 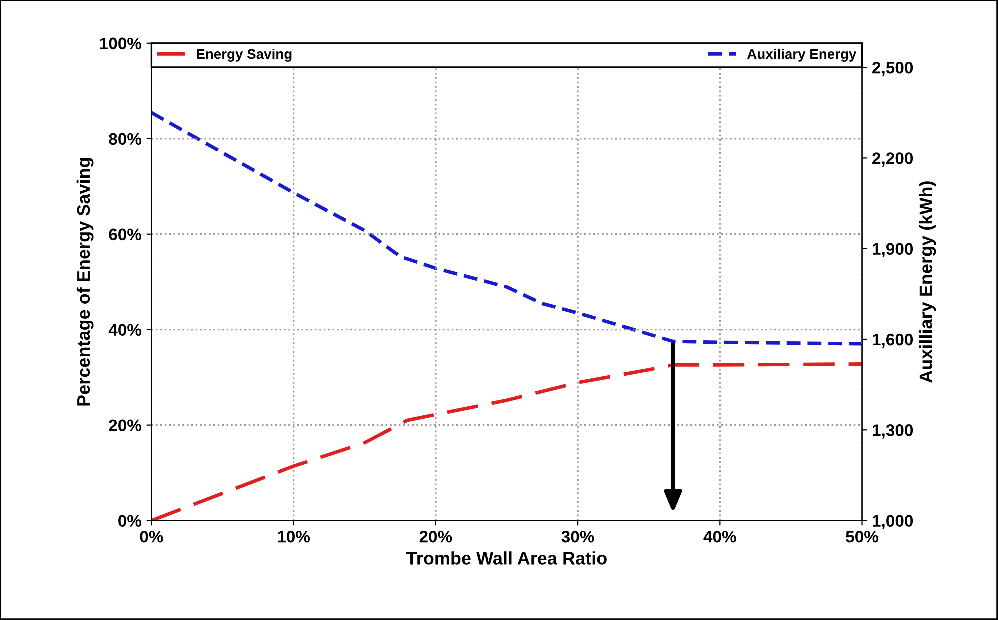 What do you see at coordinates (893, 69) in the screenshot?
I see `y2-tick-label: 2,500` at bounding box center [893, 69].